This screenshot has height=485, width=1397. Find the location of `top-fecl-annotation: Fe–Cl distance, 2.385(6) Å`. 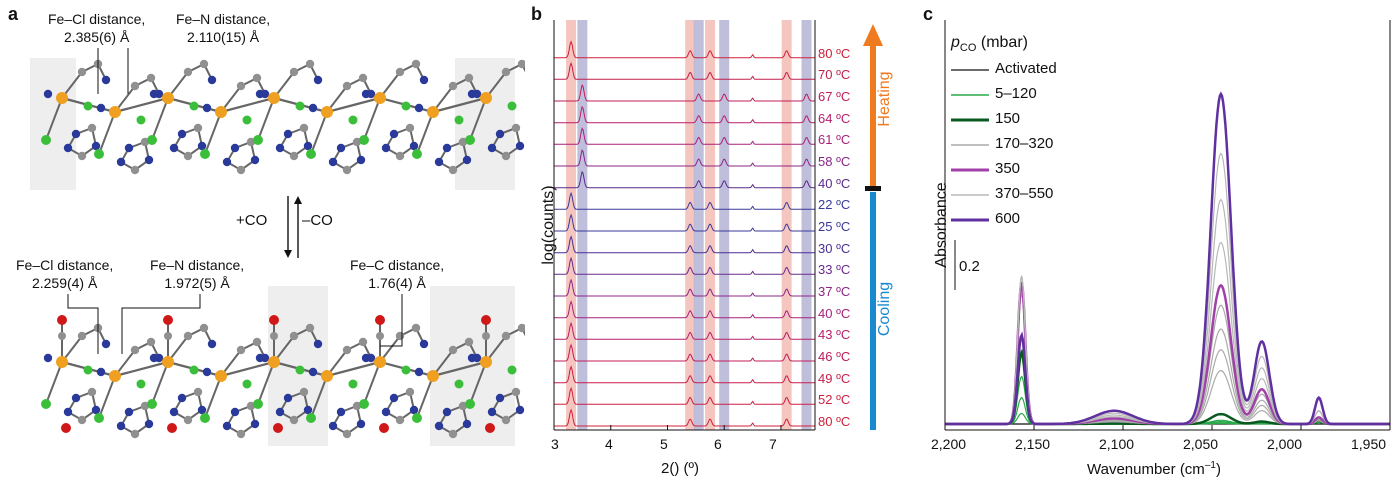

top-fecl-annotation: Fe–Cl distance, 2.385(6) Å is located at coordinates (97, 28).